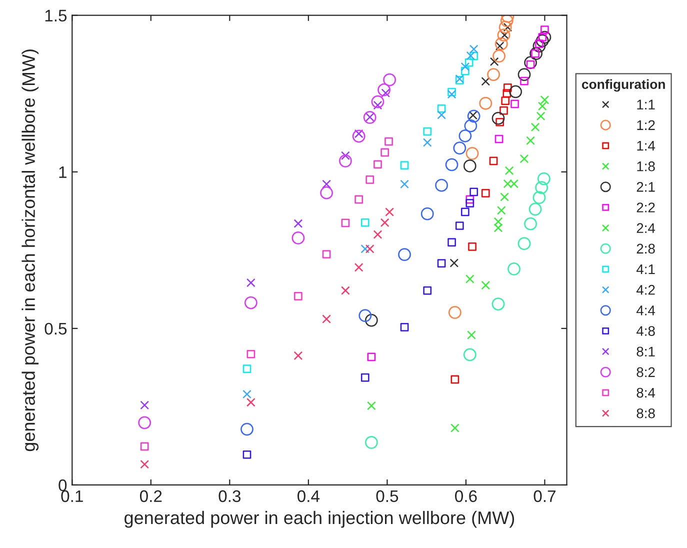 The width and height of the screenshot is (687, 548). I want to click on legend-label: 8:1, so click(645, 351).